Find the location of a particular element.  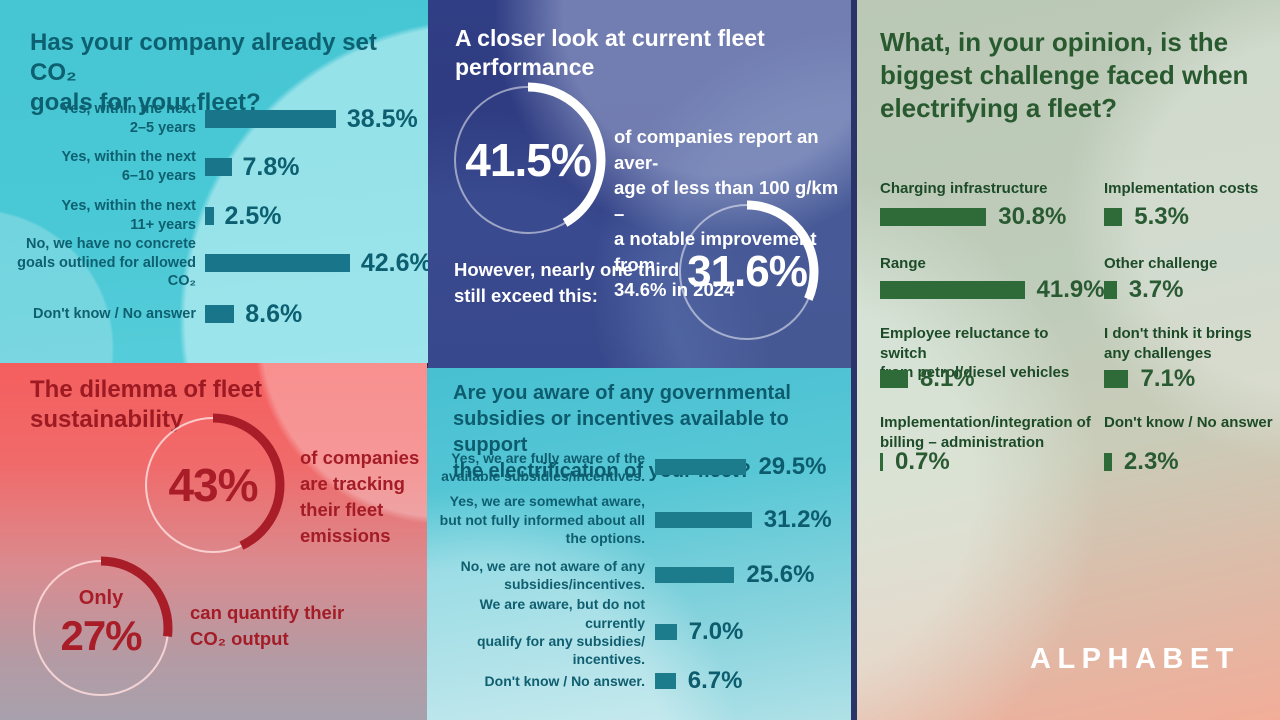

challenge-item: Other challenge 3.7% is located at coordinates (1192, 299).